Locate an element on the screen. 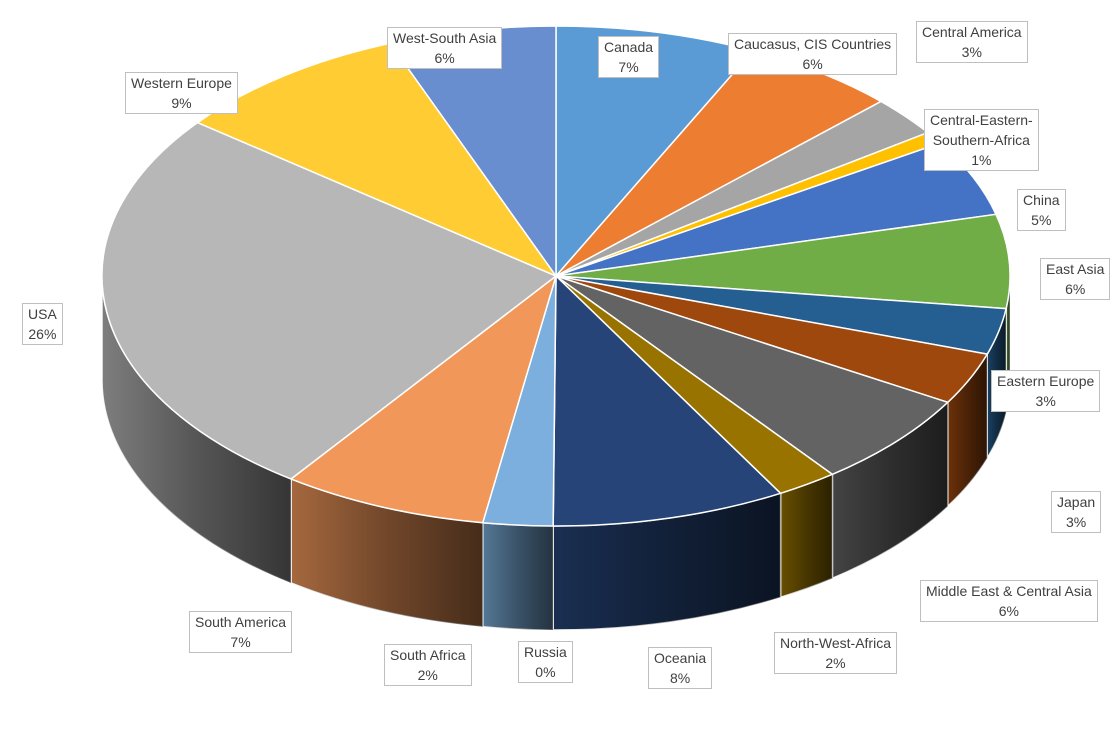 This screenshot has width=1113, height=742. pie-side-shade-oceania is located at coordinates (667, 561).